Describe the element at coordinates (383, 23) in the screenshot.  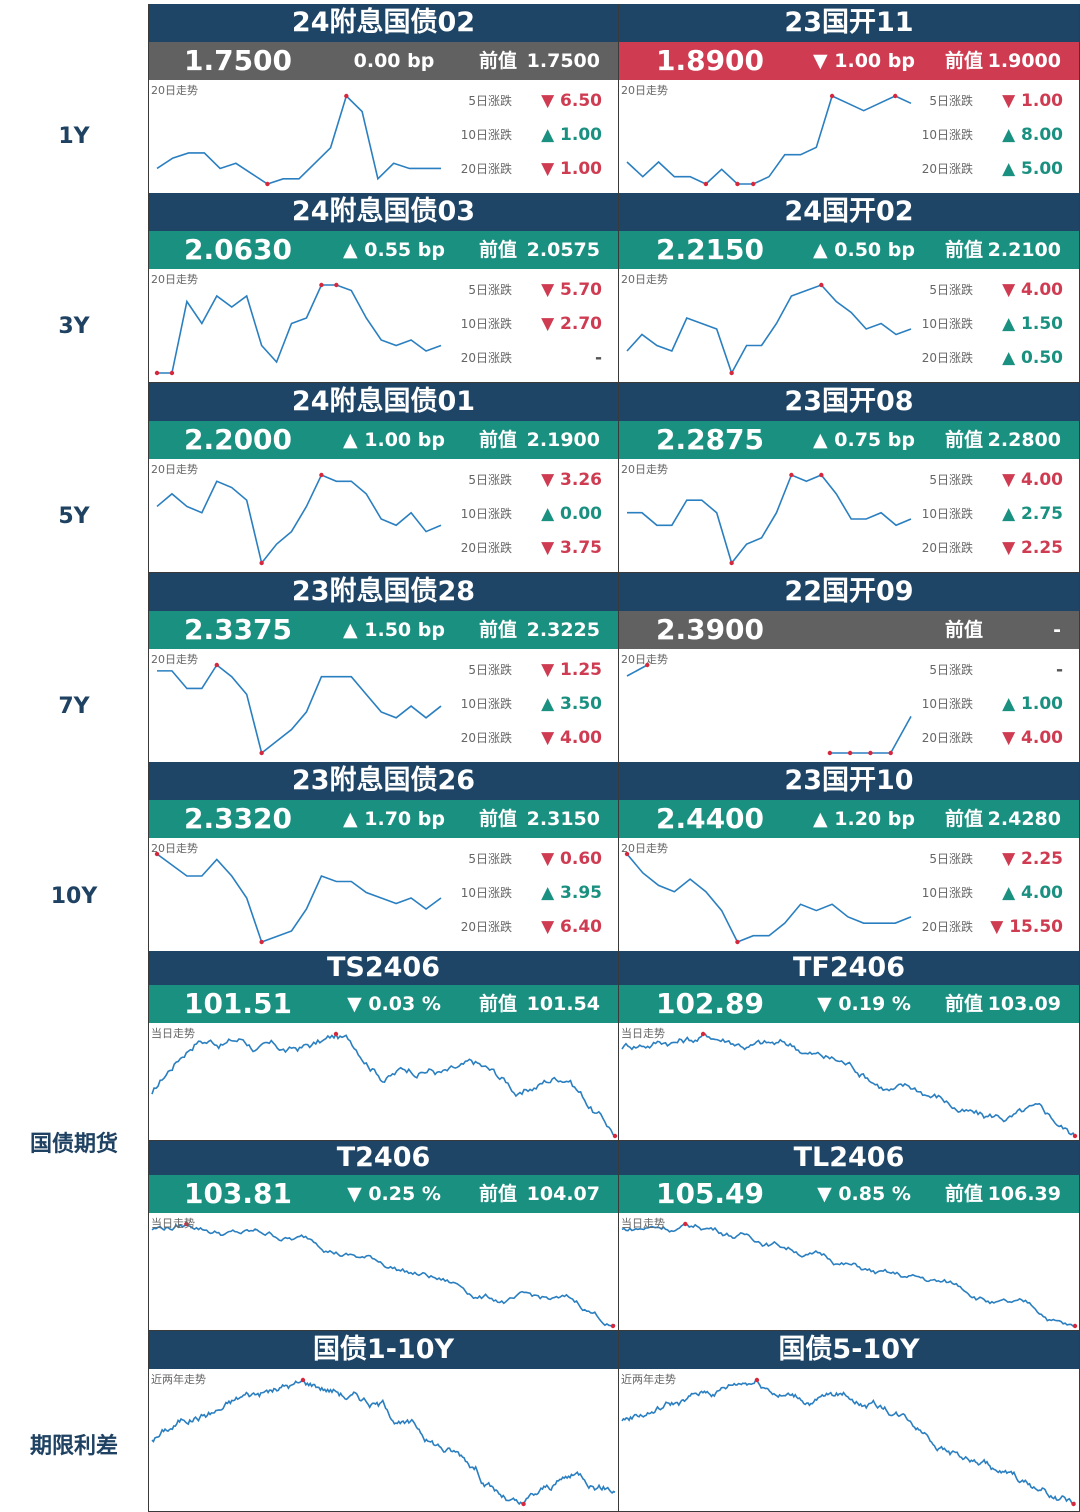
I see `bond-title: 24附息国债02` at that location.